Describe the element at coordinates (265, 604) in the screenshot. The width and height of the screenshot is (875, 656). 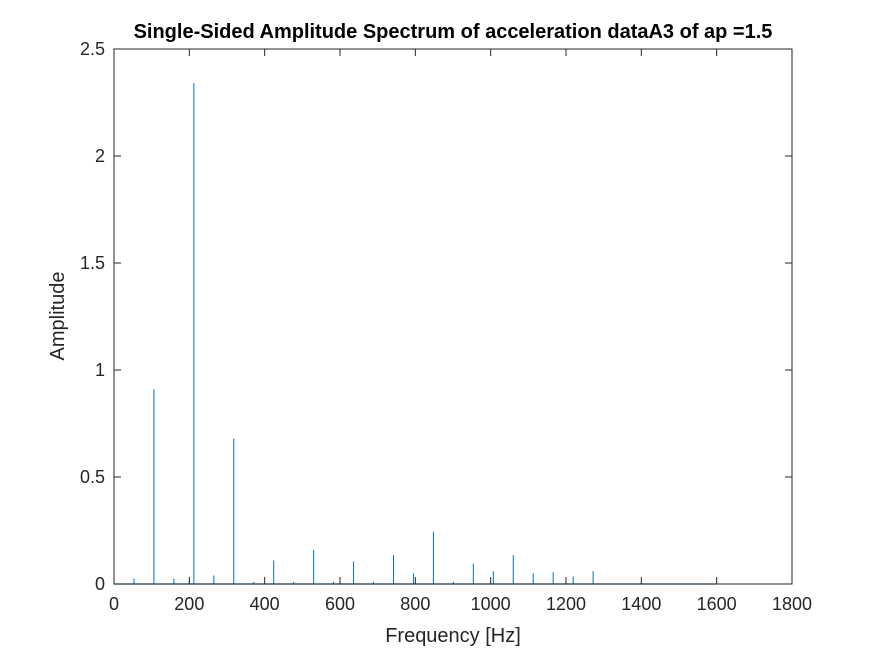
I see `x-tick-label: 400` at that location.